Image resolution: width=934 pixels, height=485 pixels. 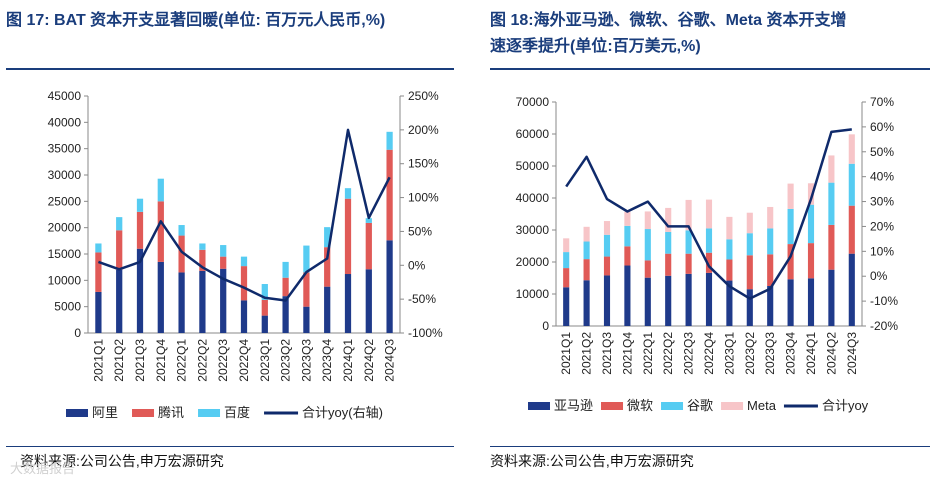 What do you see at coordinates (770, 270) in the screenshot?
I see `right-bar-微软-2023Q3` at bounding box center [770, 270].